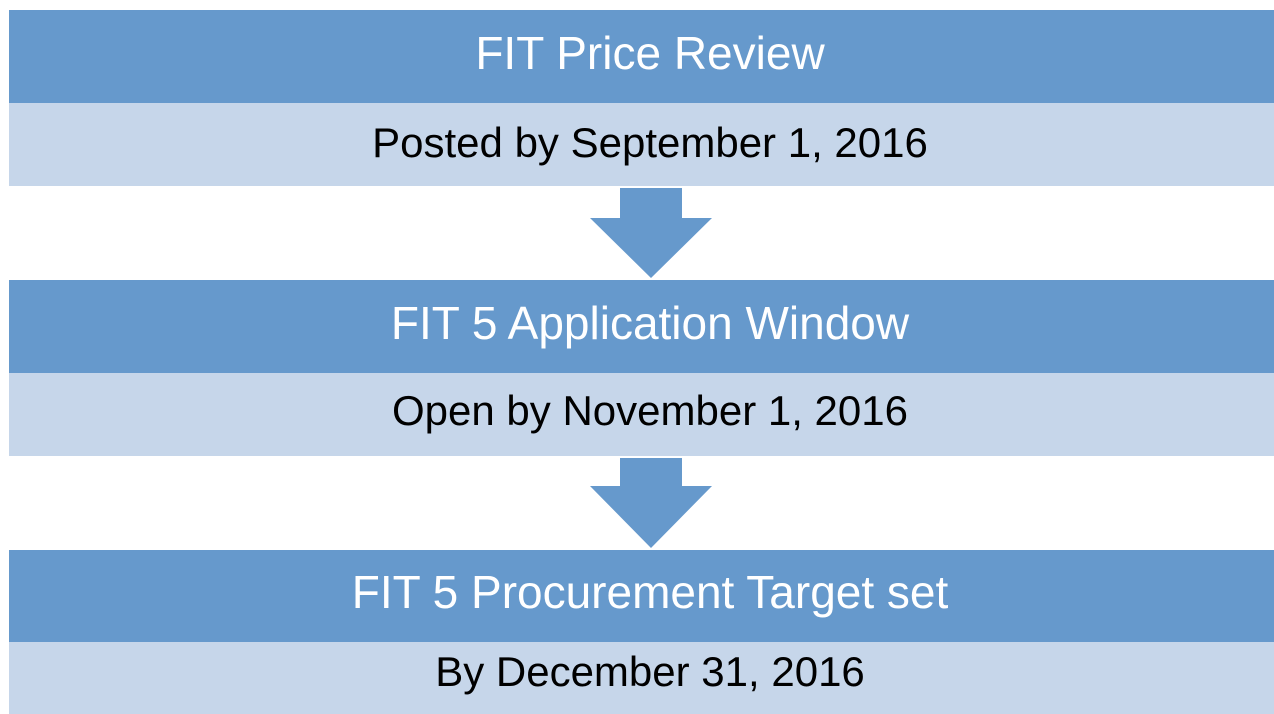 Image resolution: width=1274 pixels, height=714 pixels. Describe the element at coordinates (650, 671) in the screenshot. I see `step-detail: By December 31, 2016` at that location.